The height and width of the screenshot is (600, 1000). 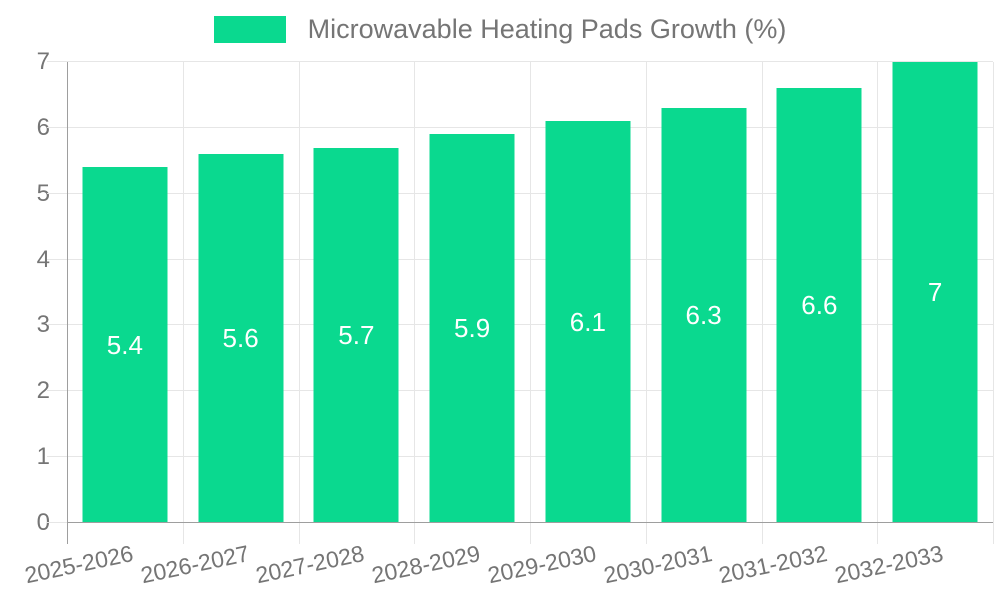 What do you see at coordinates (67, 303) in the screenshot?
I see `y-axis-line` at bounding box center [67, 303].